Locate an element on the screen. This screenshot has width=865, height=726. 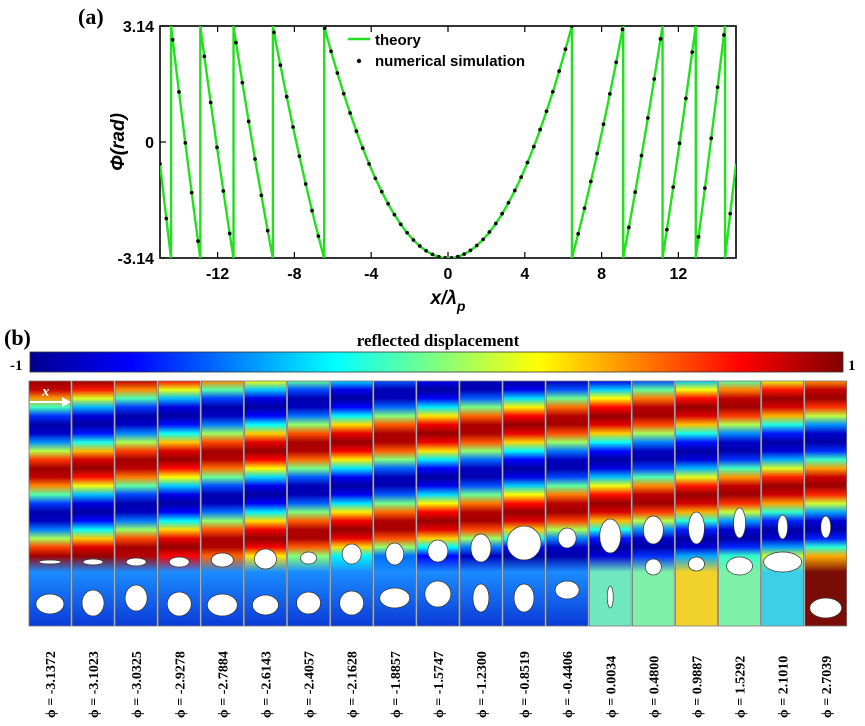
legend: theory numerical simulation is located at coordinates (436, 51).